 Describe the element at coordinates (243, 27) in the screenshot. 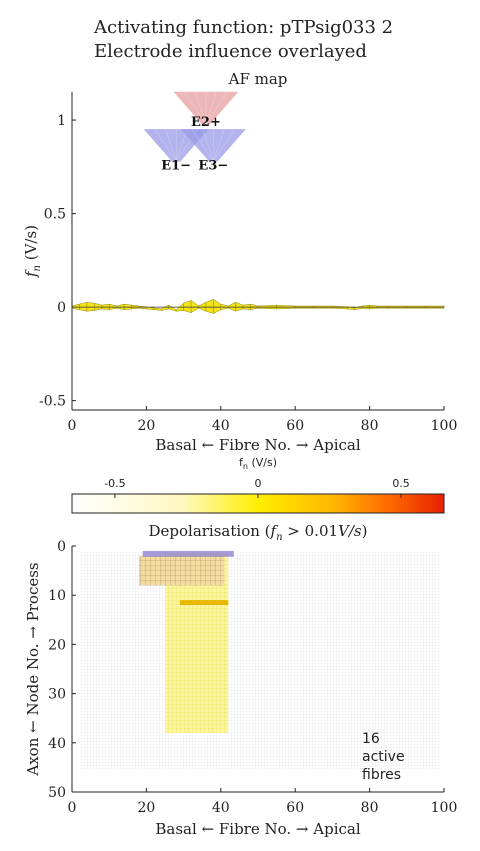

I see `figure-title: Activating function: pTPsig033 2` at that location.